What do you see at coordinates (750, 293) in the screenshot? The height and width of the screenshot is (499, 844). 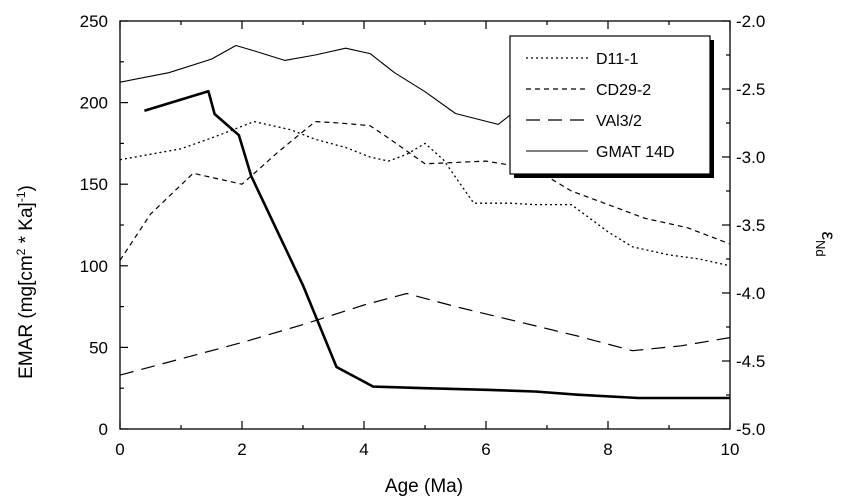 I see `y2-tick-label: -4.0` at bounding box center [750, 293].